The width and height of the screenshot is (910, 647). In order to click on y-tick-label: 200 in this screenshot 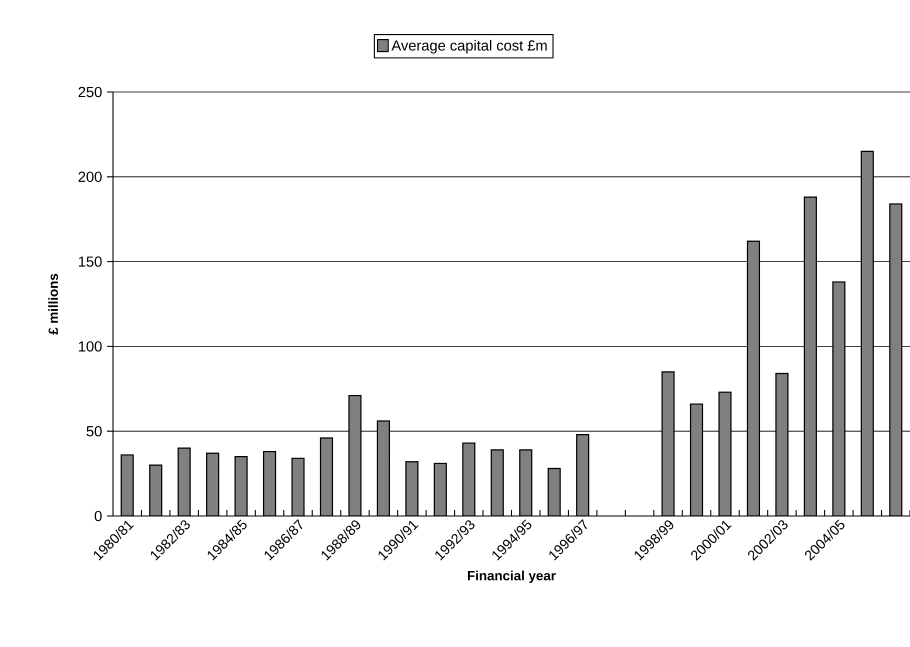, I will do `click(90, 177)`.